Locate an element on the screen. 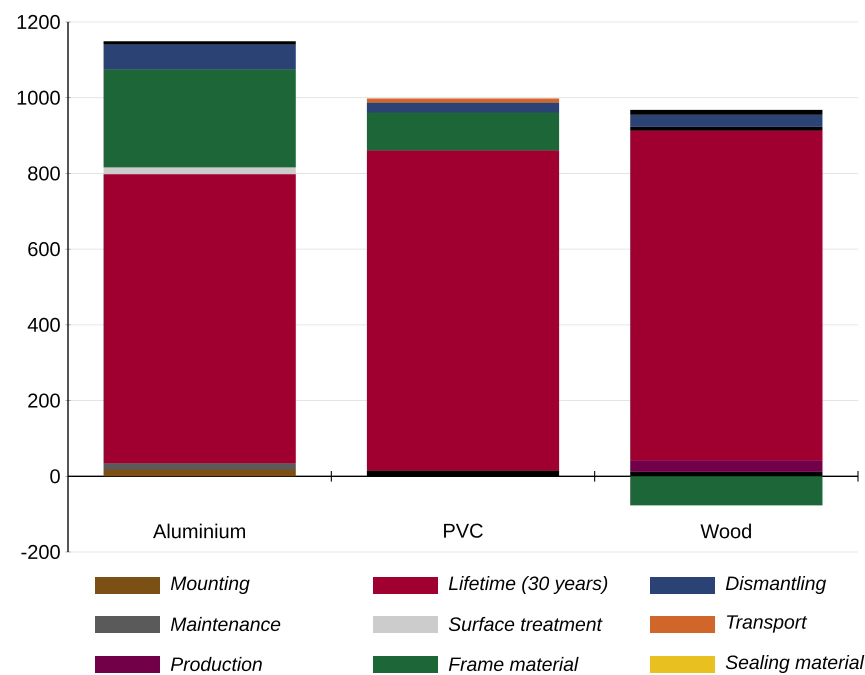 Image resolution: width=865 pixels, height=675 pixels. legend-label: Sealing material is located at coordinates (795, 663).